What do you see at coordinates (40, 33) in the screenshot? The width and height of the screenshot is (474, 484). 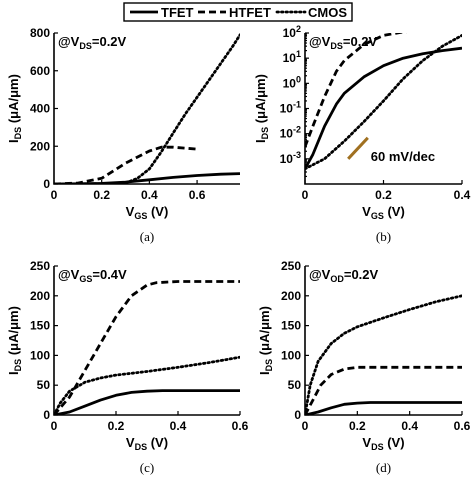 I see `y-tick-label: 800` at bounding box center [40, 33].